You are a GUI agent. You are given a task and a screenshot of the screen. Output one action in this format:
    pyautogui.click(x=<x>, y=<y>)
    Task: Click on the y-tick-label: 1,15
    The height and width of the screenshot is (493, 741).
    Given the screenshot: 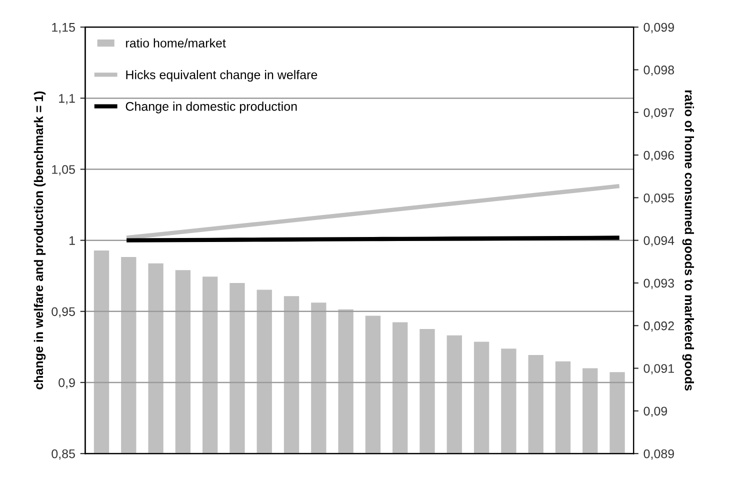 What is the action you would take?
    pyautogui.click(x=63, y=28)
    